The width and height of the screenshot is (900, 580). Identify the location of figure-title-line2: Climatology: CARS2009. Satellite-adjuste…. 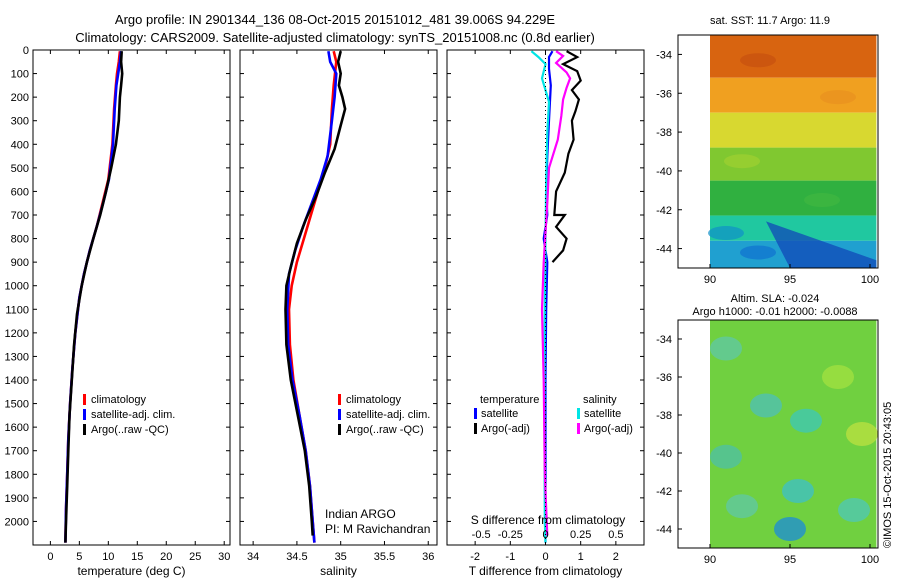
(335, 37).